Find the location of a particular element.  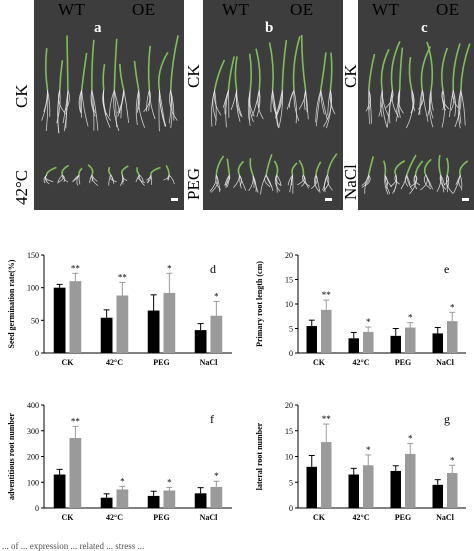

panel-letter-b: b is located at coordinates (269, 28).